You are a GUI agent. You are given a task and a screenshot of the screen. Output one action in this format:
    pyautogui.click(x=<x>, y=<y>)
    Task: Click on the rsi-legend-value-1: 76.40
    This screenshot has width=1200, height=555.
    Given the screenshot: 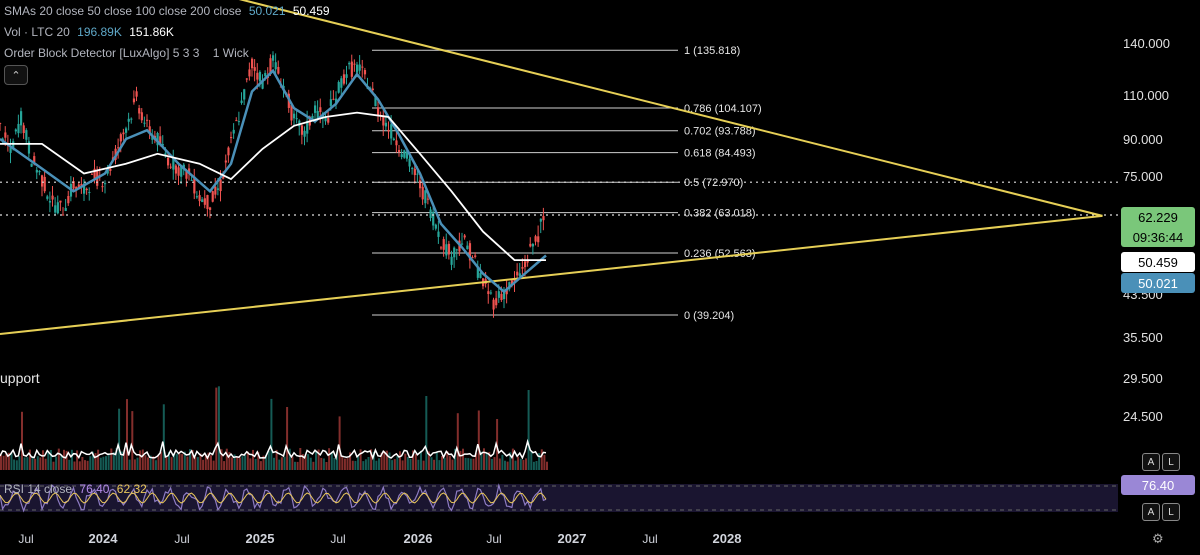 What is the action you would take?
    pyautogui.click(x=94, y=489)
    